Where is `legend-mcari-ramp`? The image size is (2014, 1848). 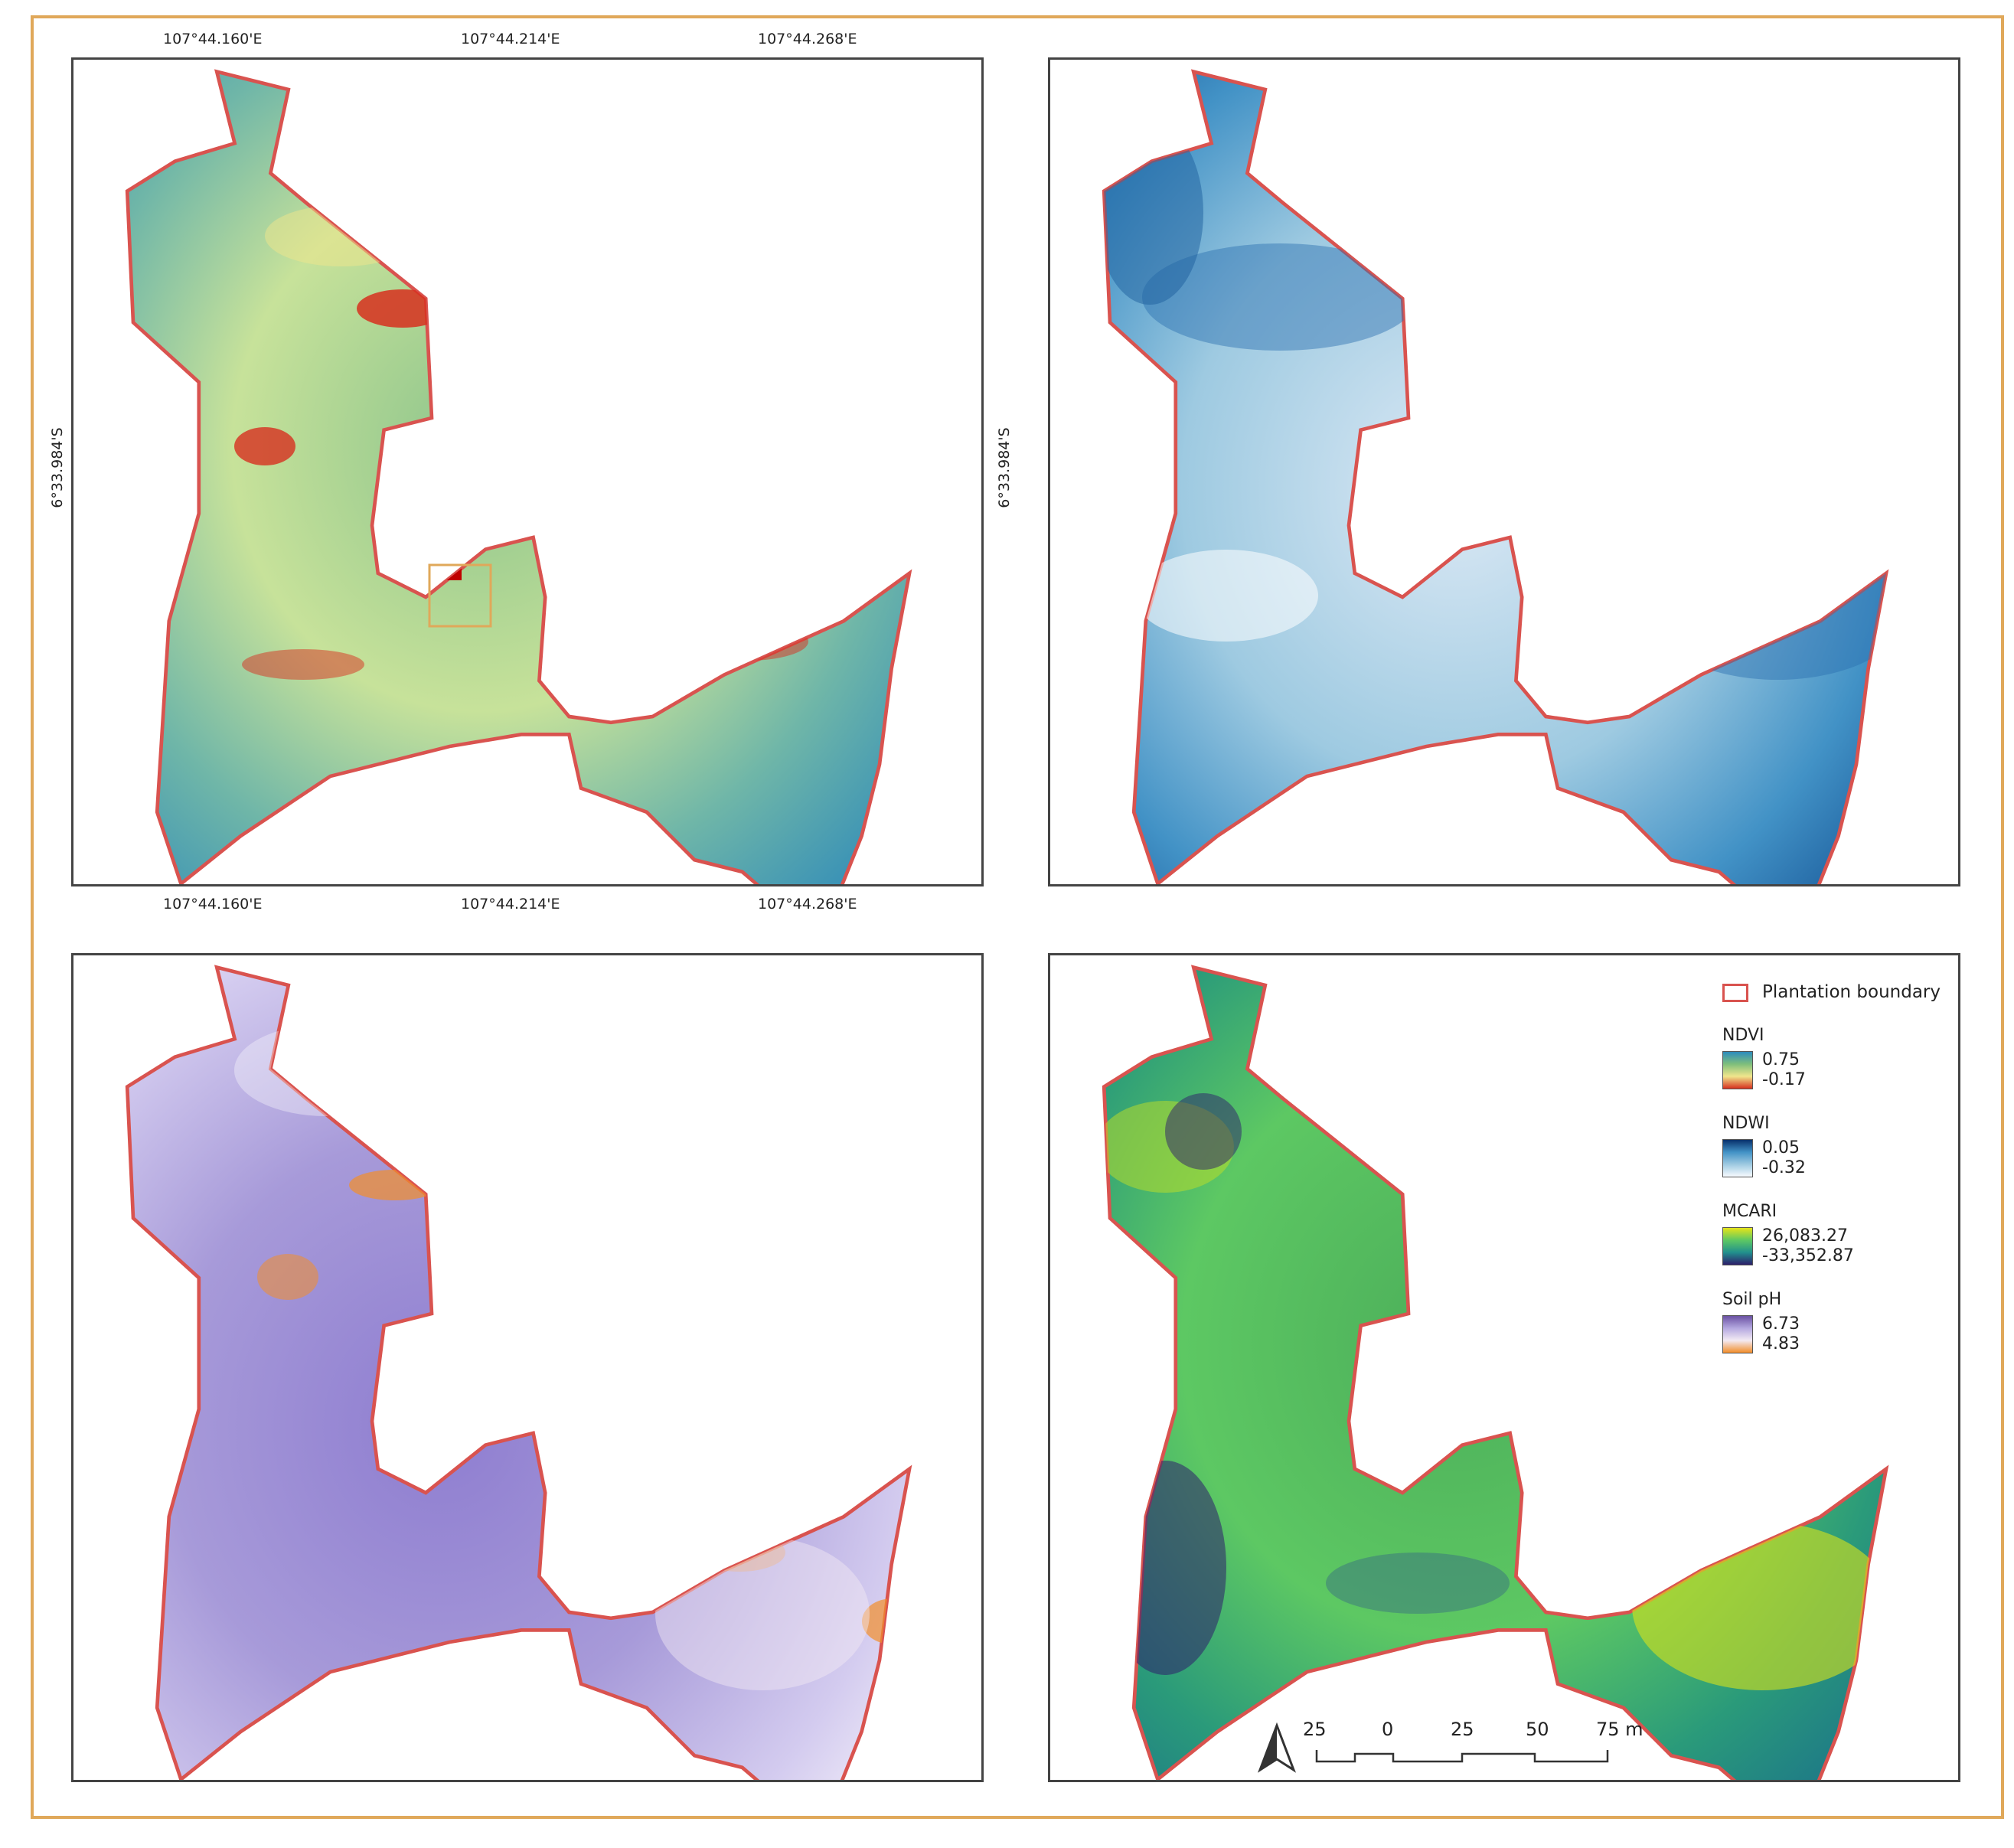 legend-mcari-ramp is located at coordinates (1738, 1246).